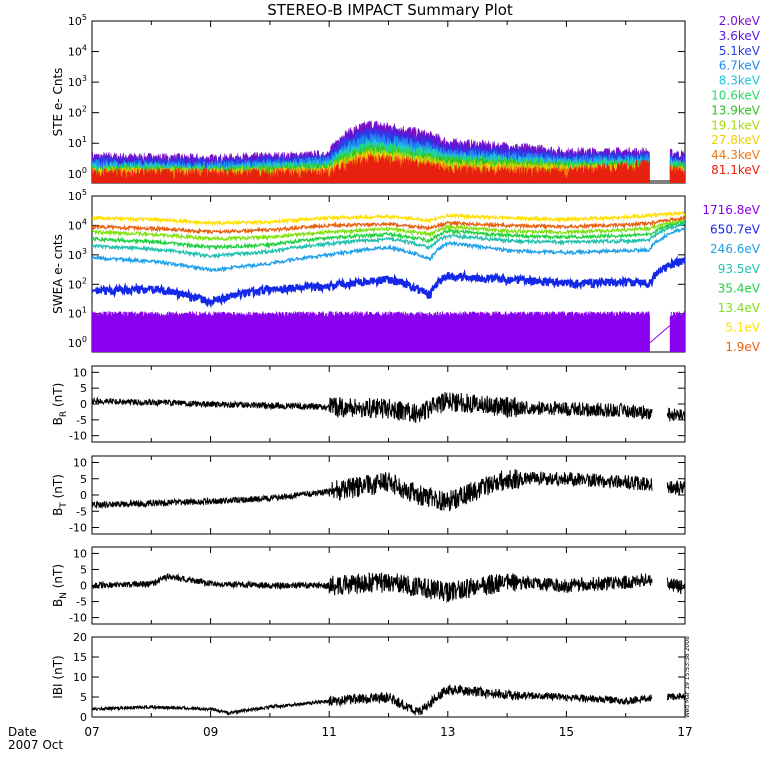 The width and height of the screenshot is (780, 780). Describe the element at coordinates (91, 732) in the screenshot. I see `x-tick-label: 07` at that location.